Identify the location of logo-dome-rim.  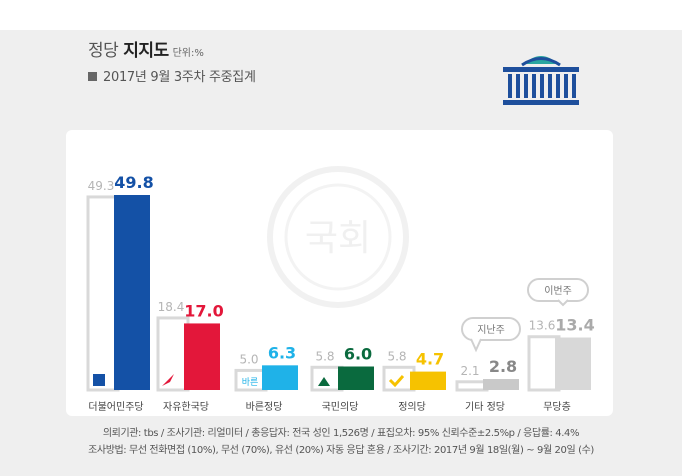
(541, 62).